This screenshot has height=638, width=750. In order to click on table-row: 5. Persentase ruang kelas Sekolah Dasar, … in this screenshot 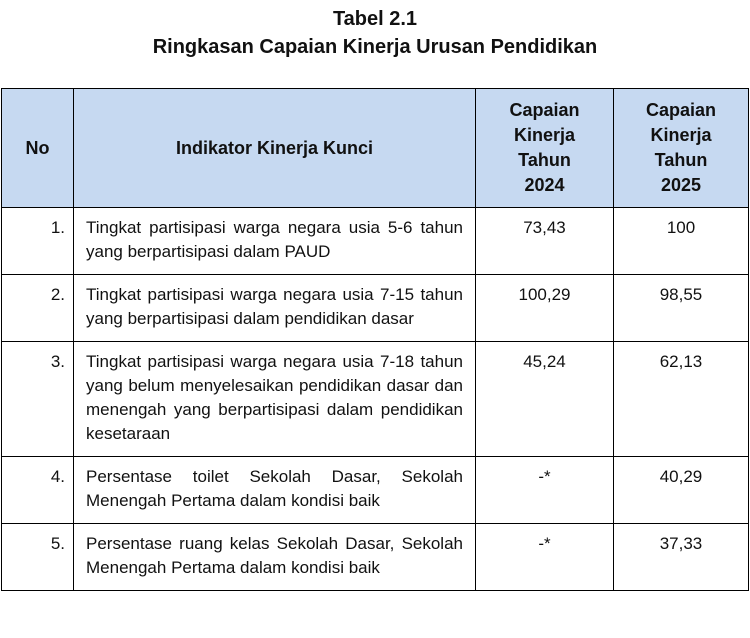, I will do `click(375, 557)`.